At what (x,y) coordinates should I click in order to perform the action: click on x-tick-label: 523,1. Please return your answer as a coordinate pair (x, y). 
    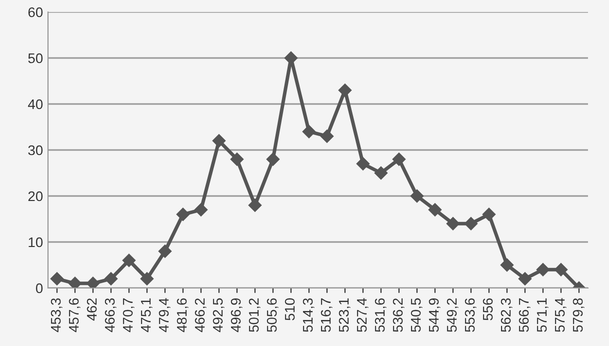
    Looking at the image, I should click on (344, 315).